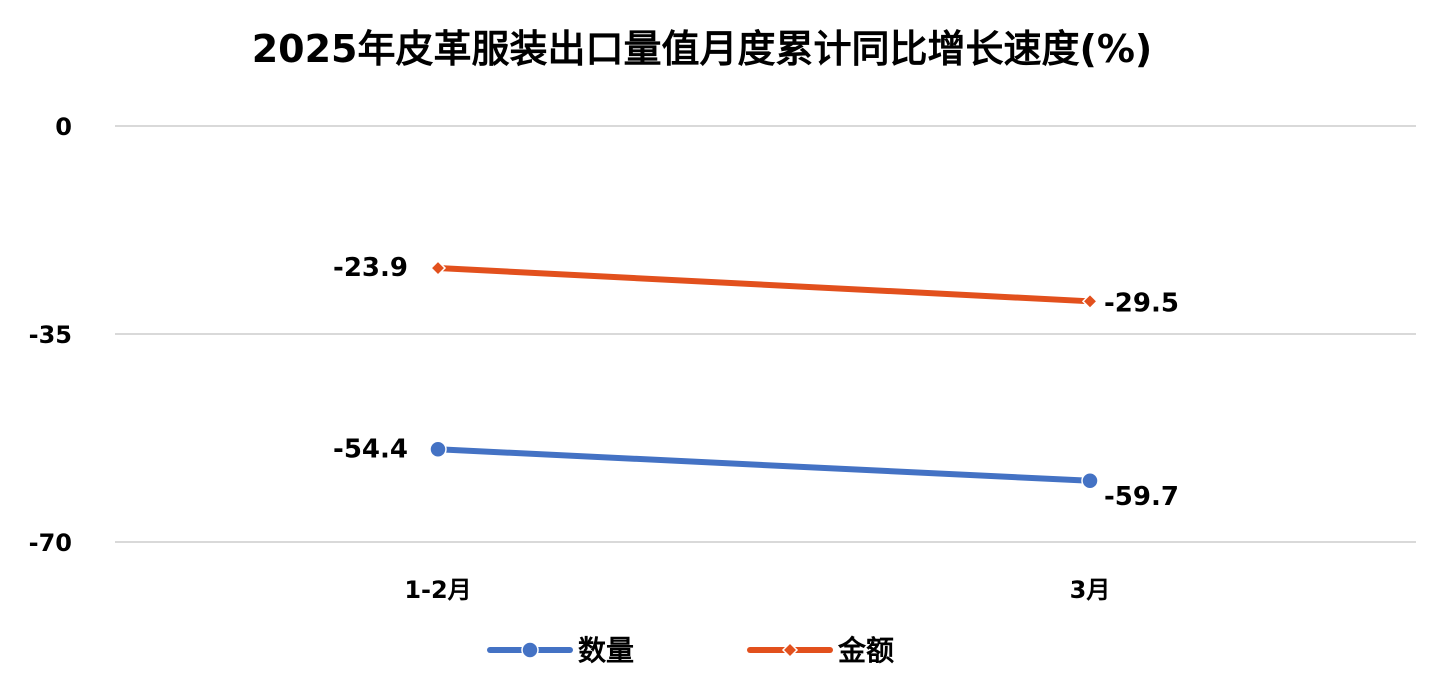 This screenshot has height=682, width=1436. I want to click on data-label: -29.5, so click(1141, 303).